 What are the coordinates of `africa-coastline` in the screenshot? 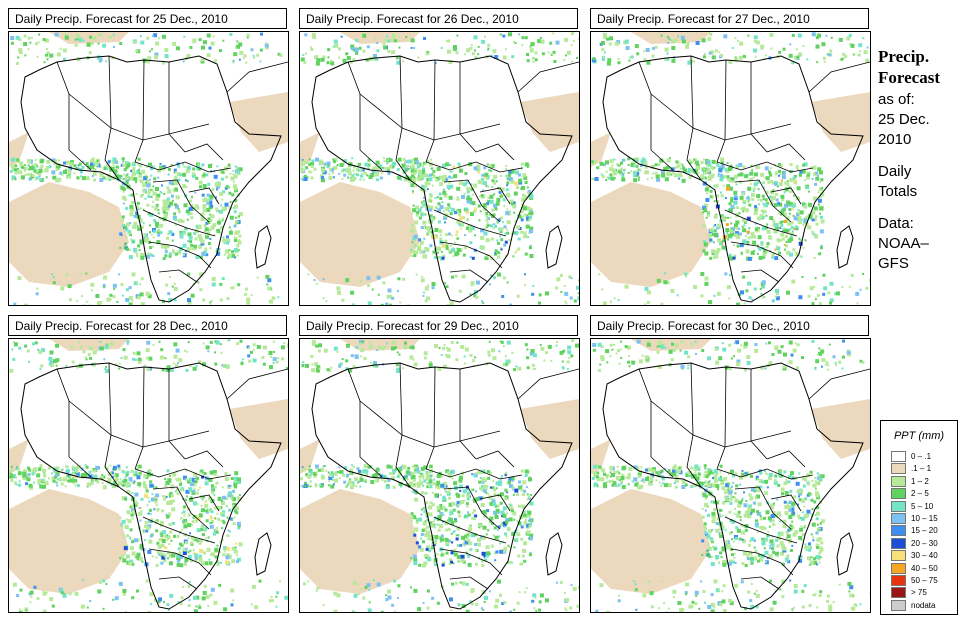 It's located at (151, 486).